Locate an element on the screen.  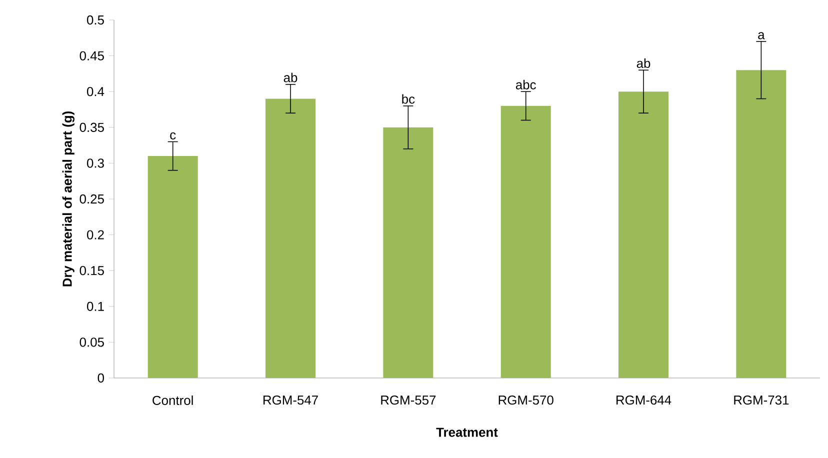
y-axis-title: Dry material of aerial part (g) is located at coordinates (68, 198).